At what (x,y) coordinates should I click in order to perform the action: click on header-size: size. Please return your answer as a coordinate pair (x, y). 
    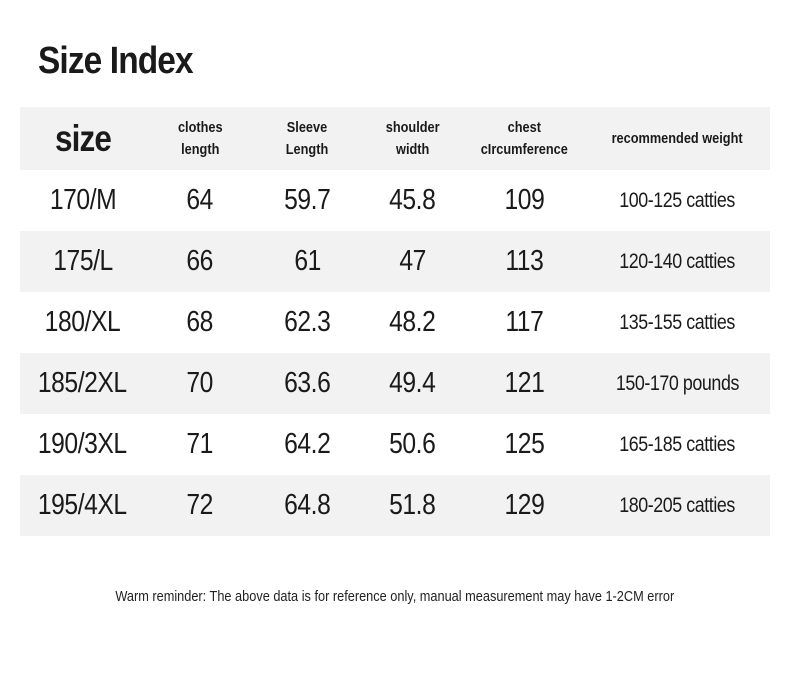
    Looking at the image, I should click on (82, 139).